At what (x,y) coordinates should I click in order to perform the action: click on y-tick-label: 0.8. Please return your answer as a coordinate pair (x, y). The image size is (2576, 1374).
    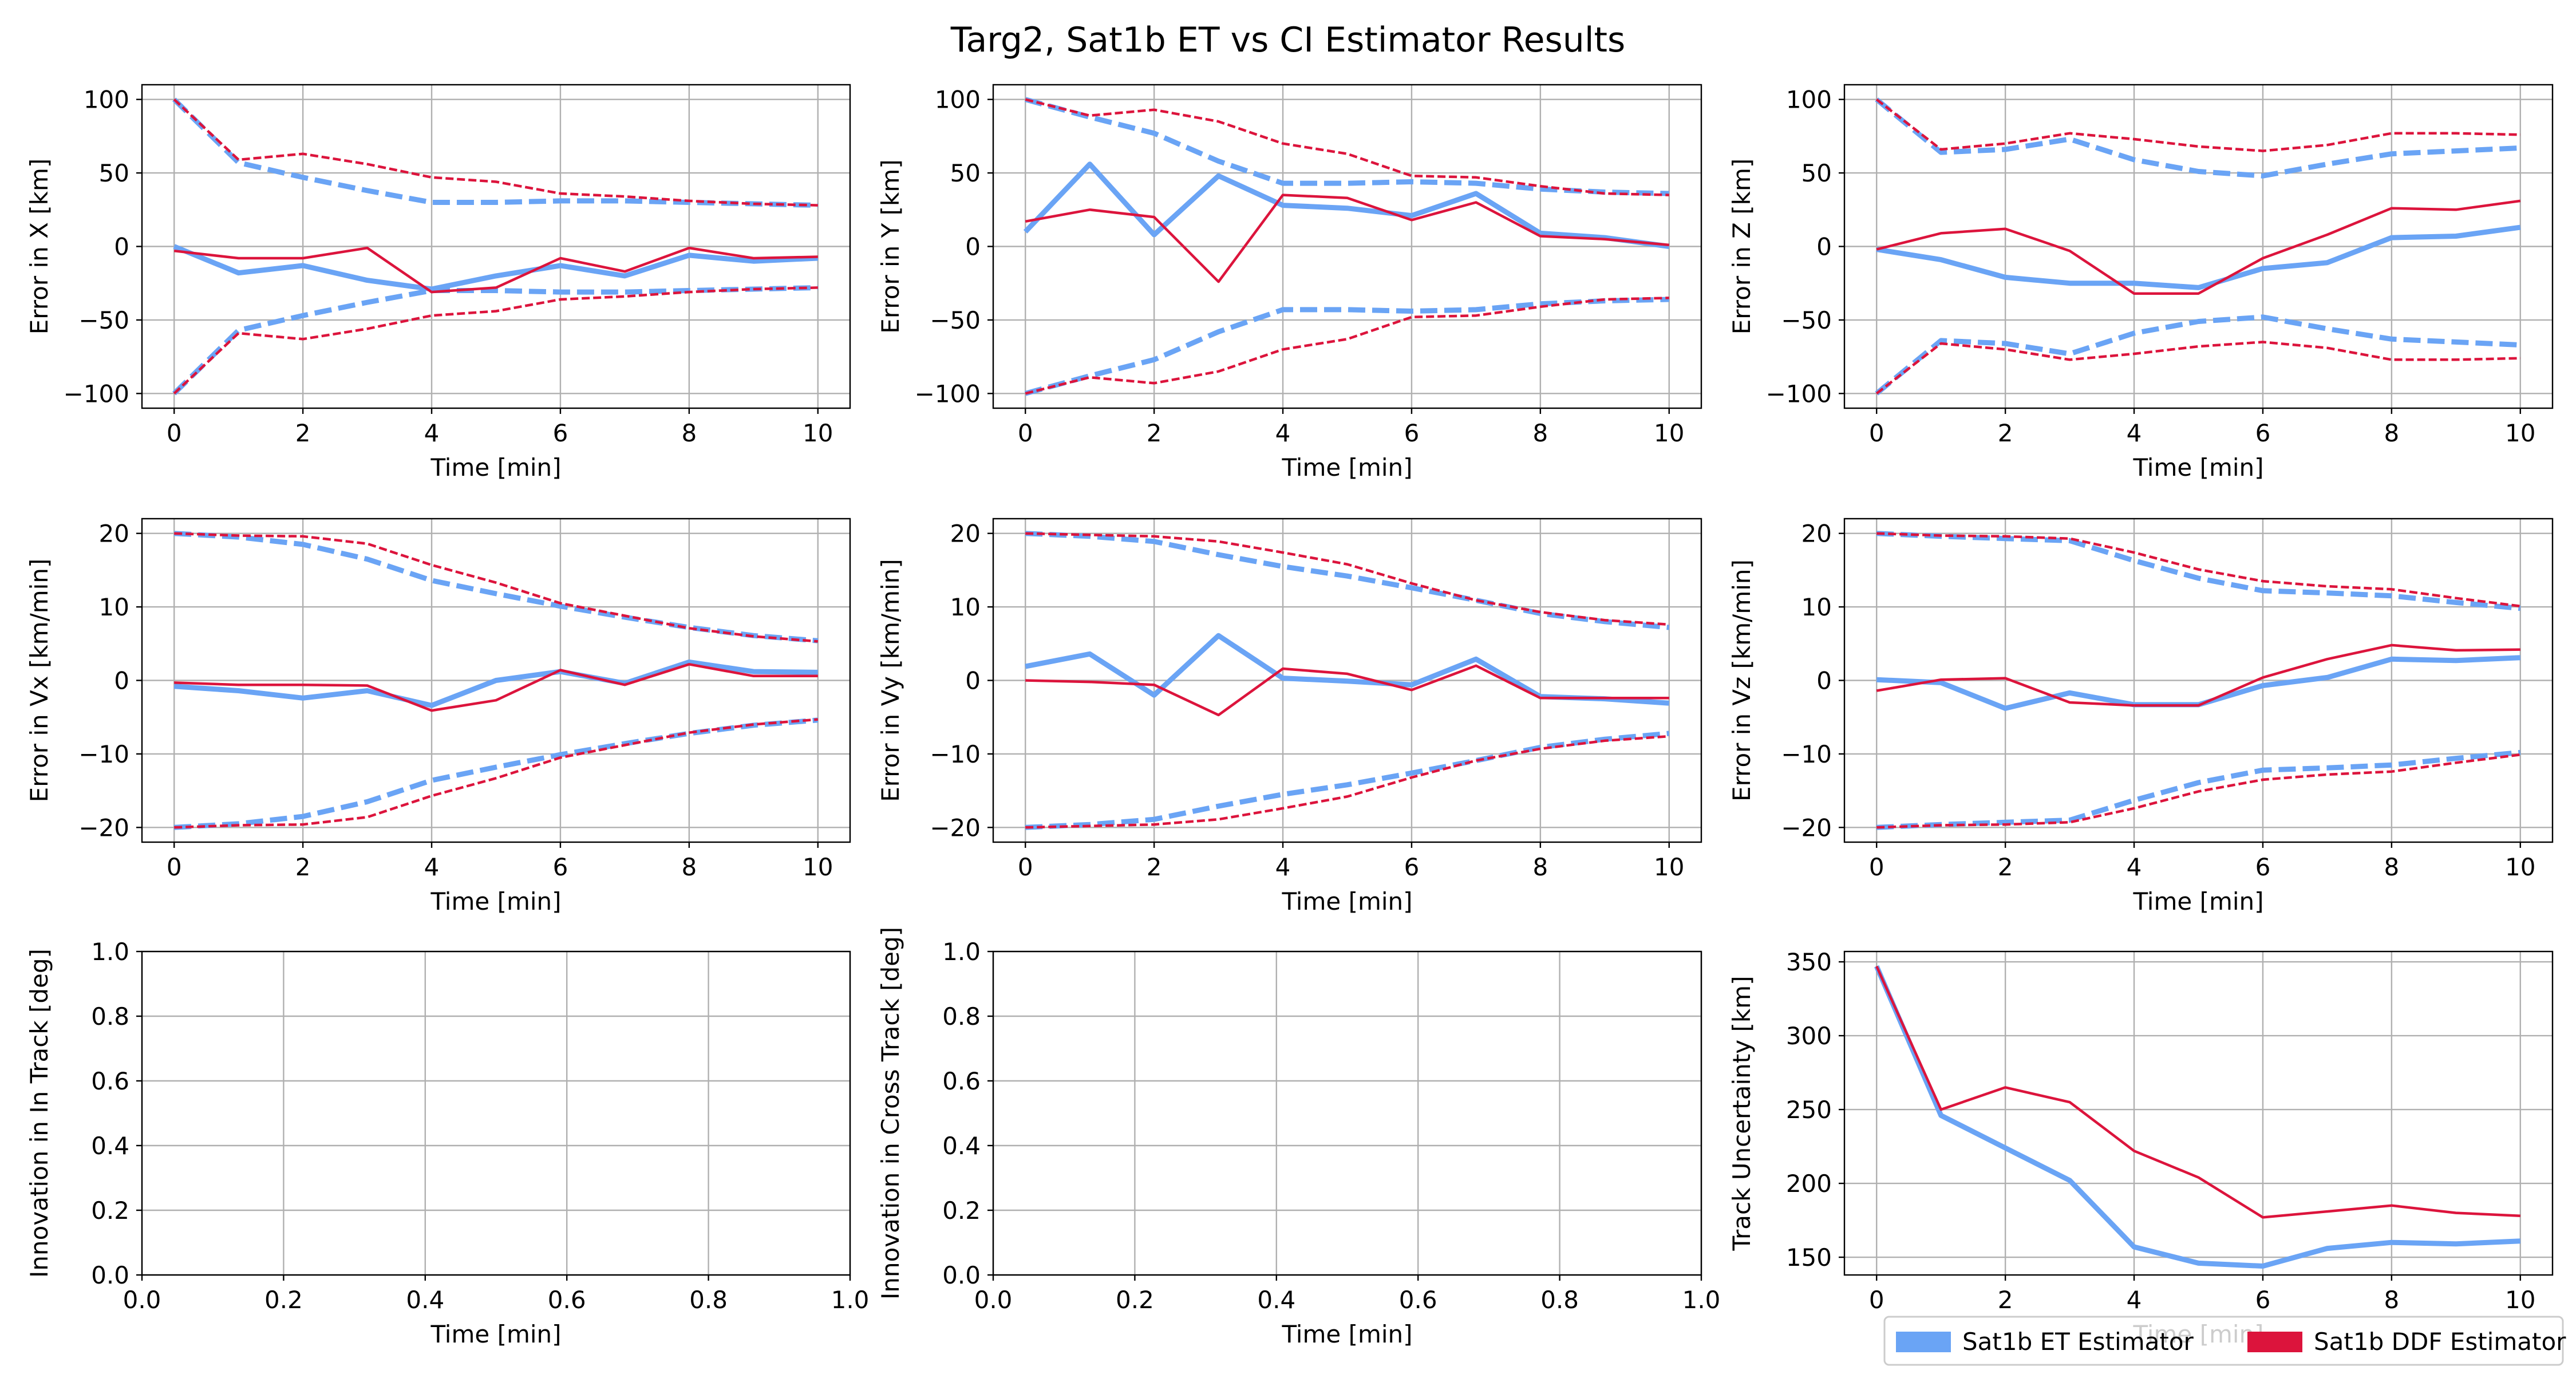
    Looking at the image, I should click on (110, 1016).